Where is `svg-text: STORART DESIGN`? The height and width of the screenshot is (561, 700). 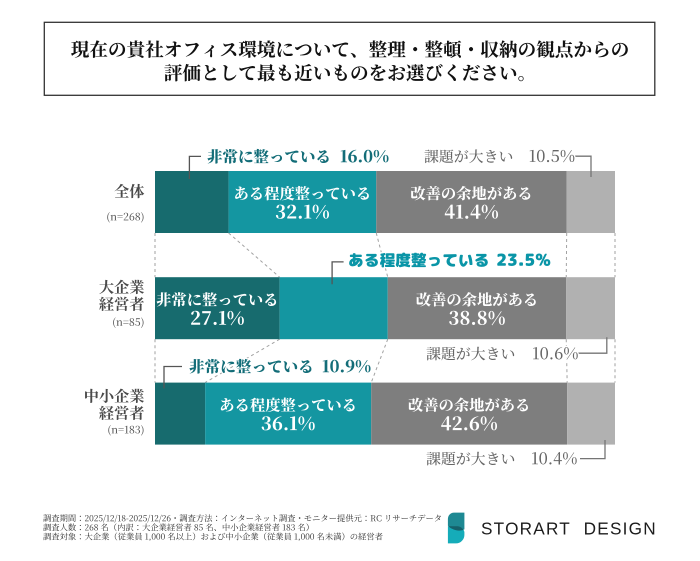 svg-text: STORART DESIGN is located at coordinates (569, 529).